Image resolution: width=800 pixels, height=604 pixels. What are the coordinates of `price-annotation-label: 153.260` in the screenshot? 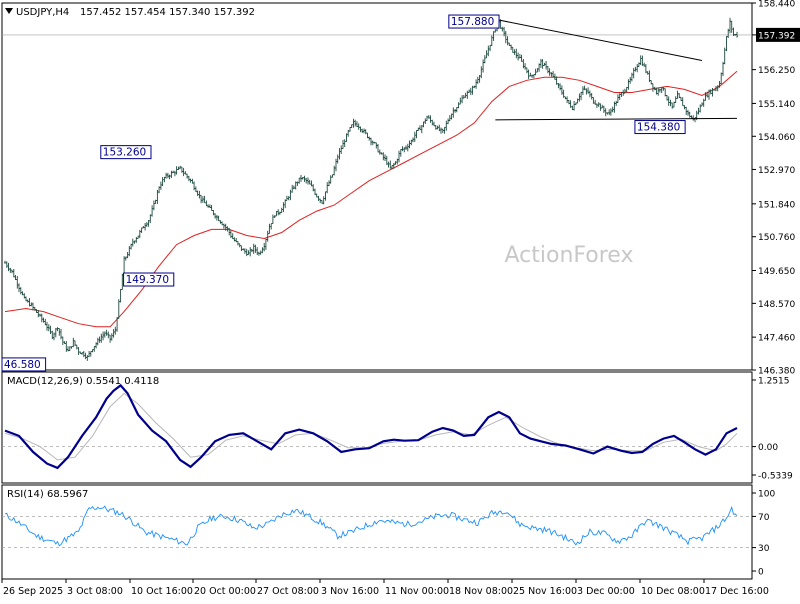 It's located at (124, 153).